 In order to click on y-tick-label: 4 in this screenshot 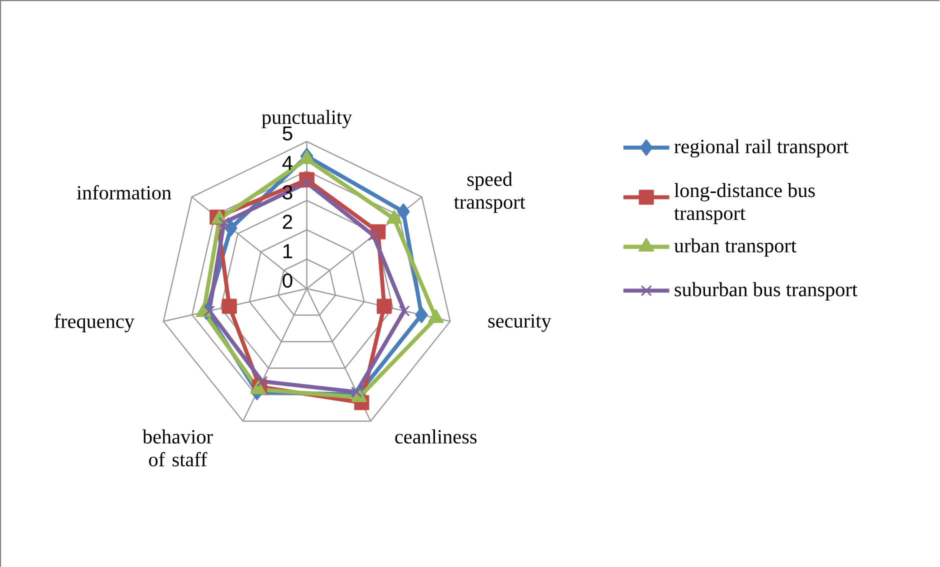, I will do `click(287, 163)`.